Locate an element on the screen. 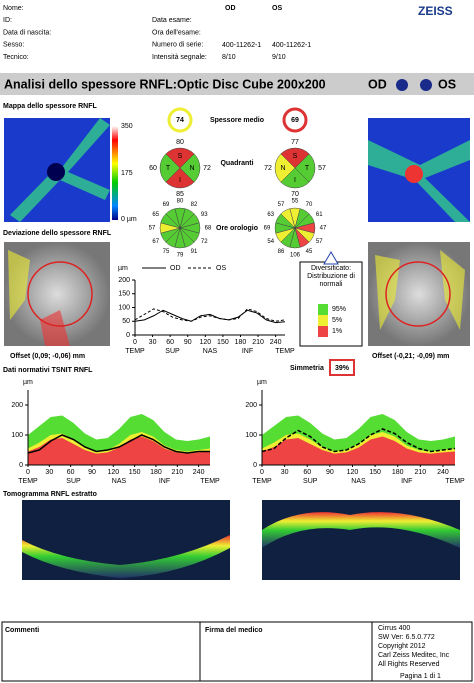 Image resolution: width=474 pixels, height=683 pixels. clock-value: 54 is located at coordinates (270, 242).